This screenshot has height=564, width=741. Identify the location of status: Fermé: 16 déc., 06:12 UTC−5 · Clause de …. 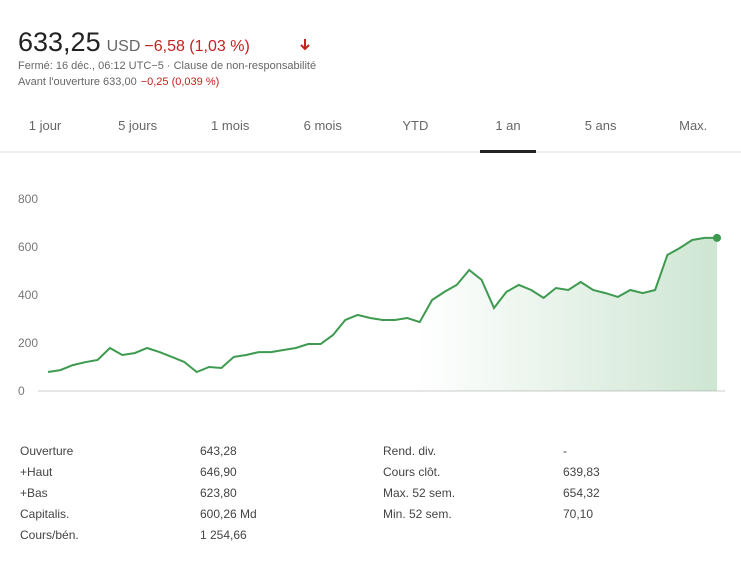
(167, 66).